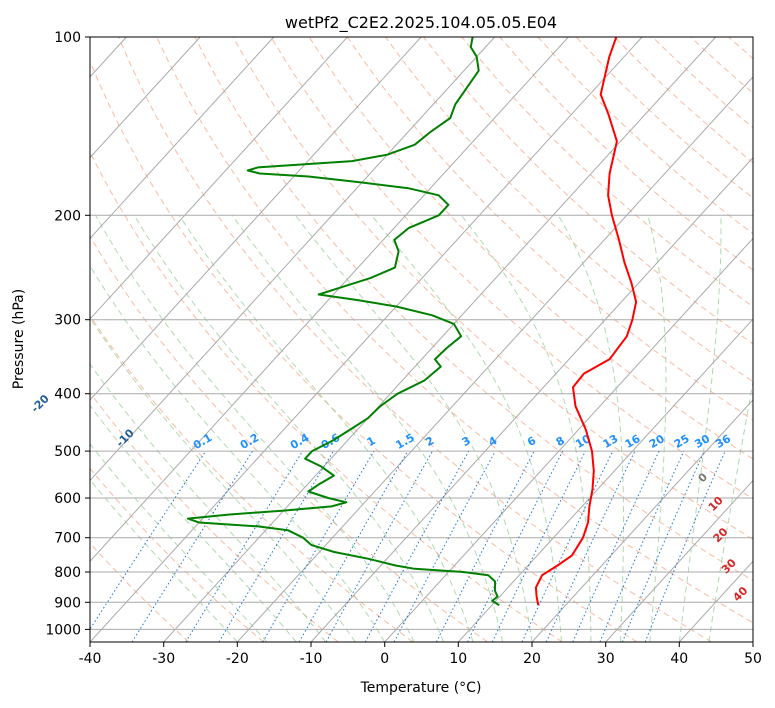 The width and height of the screenshot is (775, 708). What do you see at coordinates (90, 659) in the screenshot?
I see `x-tick-label: -40` at bounding box center [90, 659].